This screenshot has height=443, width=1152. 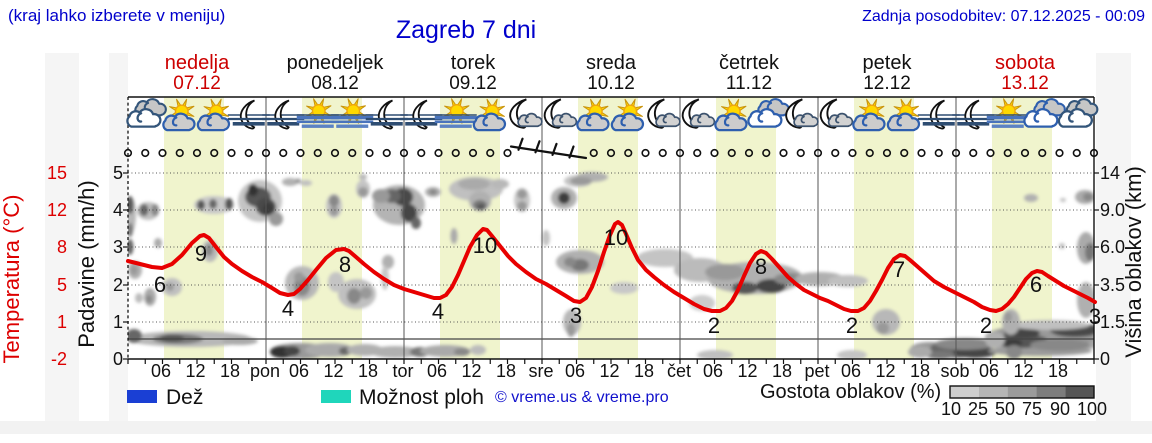 I want to click on svg-text: 90, so click(x=1060, y=409).